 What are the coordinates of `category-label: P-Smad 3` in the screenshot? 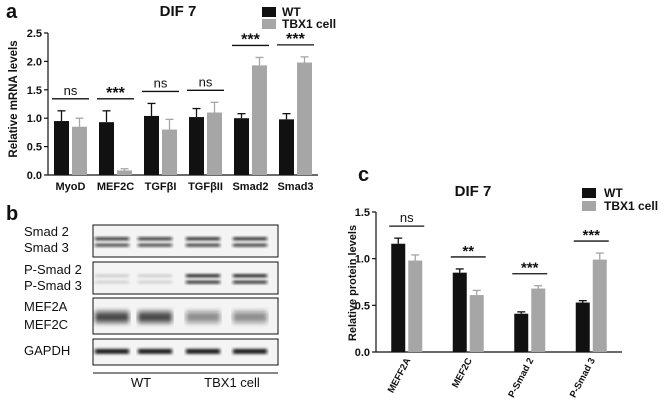 It's located at (583, 377).